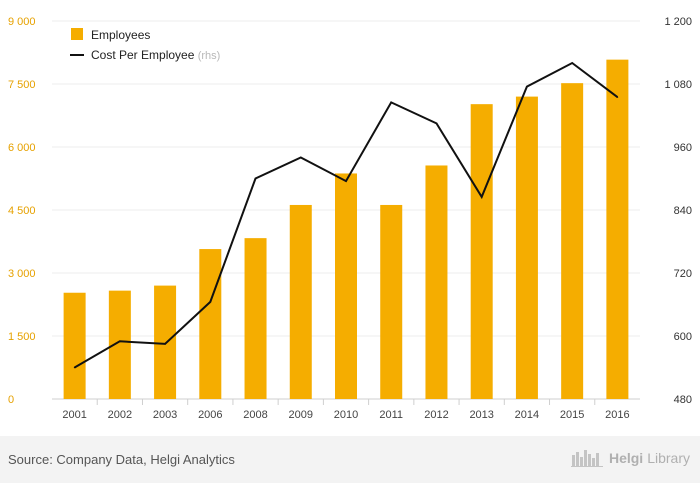 Image resolution: width=700 pixels, height=483 pixels. Describe the element at coordinates (22, 274) in the screenshot. I see `y-left-tick-label: 3 000` at that location.